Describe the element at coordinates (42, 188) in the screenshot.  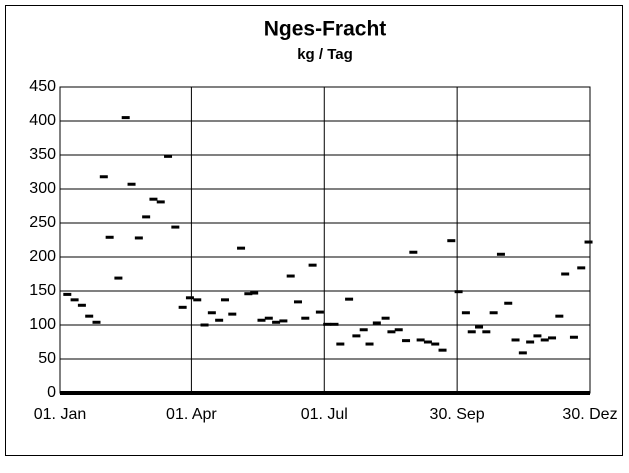
I see `y-tick-label: 300` at that location.